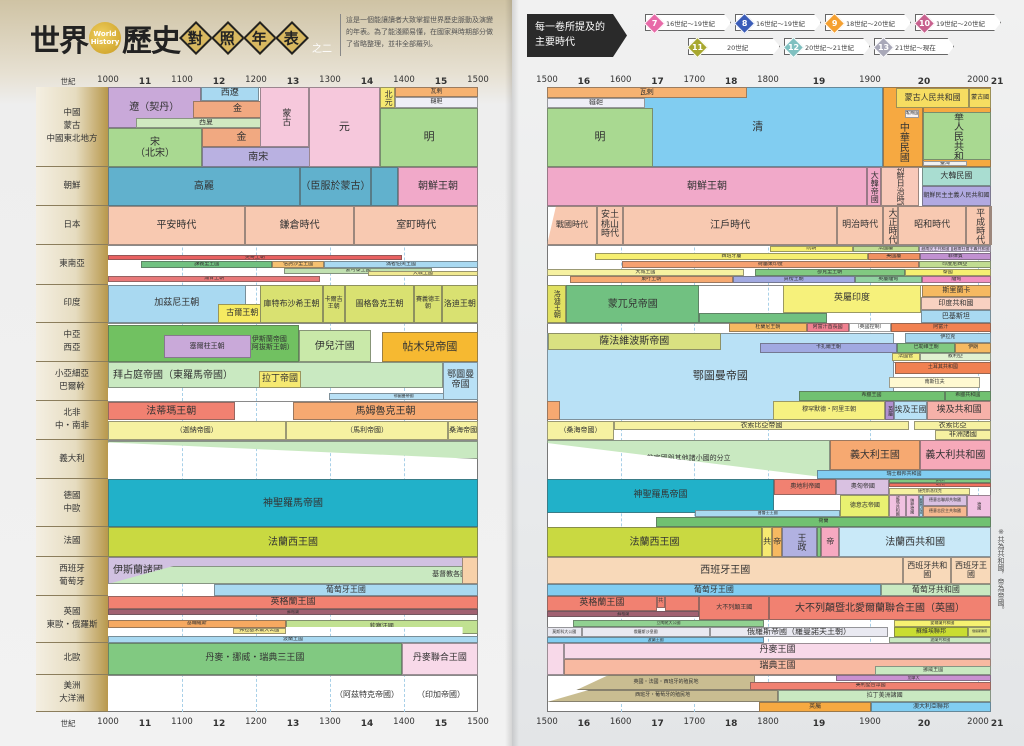 Image resolution: width=1024 pixels, height=746 pixels. I want to click on timeline-bar: 俄羅斯聯邦, so click(979, 632).